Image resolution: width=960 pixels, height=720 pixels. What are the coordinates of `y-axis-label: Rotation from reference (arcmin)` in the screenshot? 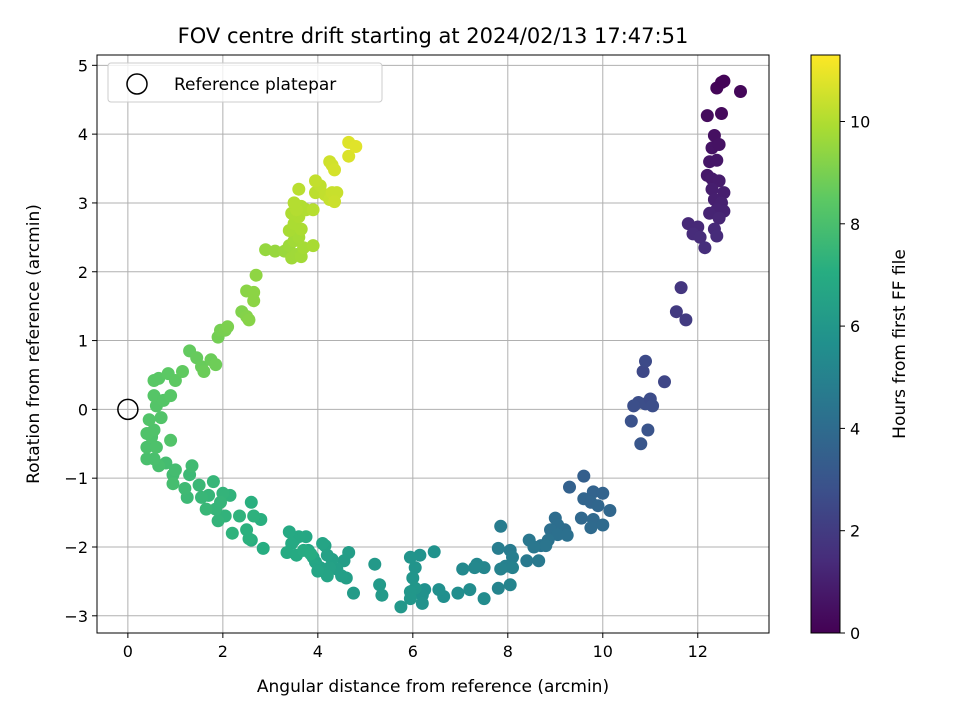 It's located at (34, 344).